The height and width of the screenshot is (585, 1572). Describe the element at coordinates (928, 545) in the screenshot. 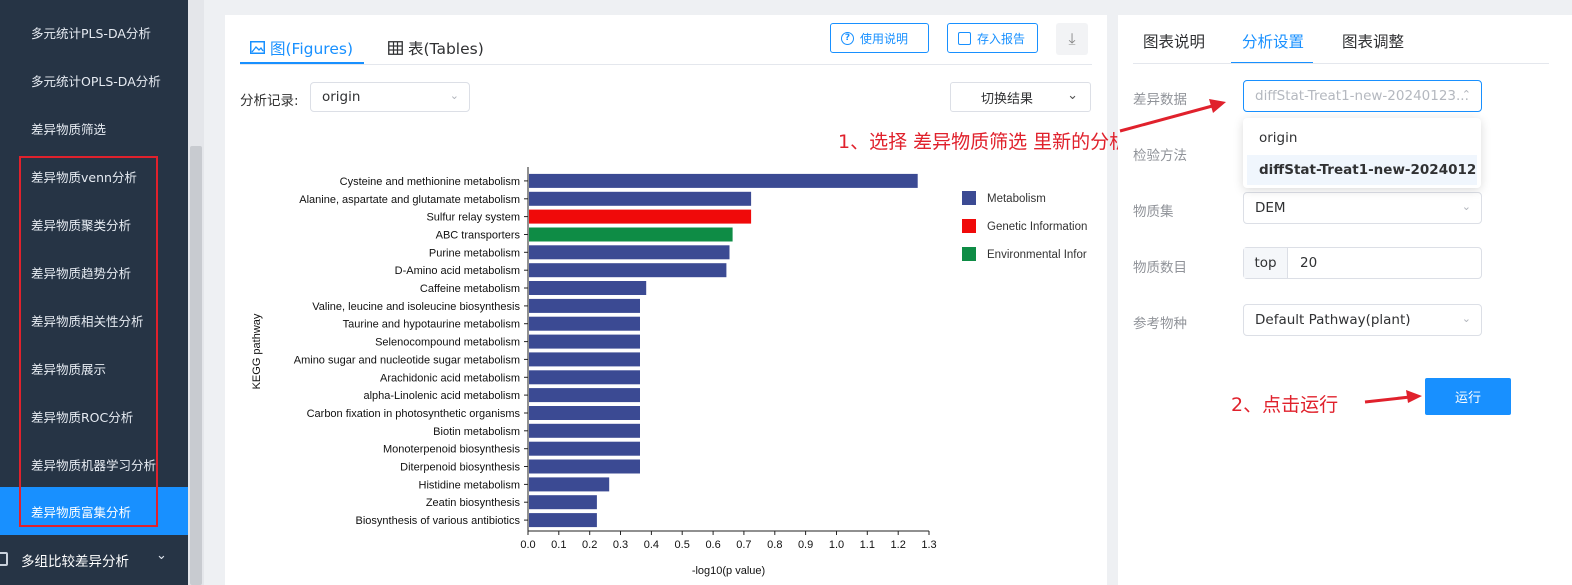

I see `x-tick-label: 1.3` at that location.